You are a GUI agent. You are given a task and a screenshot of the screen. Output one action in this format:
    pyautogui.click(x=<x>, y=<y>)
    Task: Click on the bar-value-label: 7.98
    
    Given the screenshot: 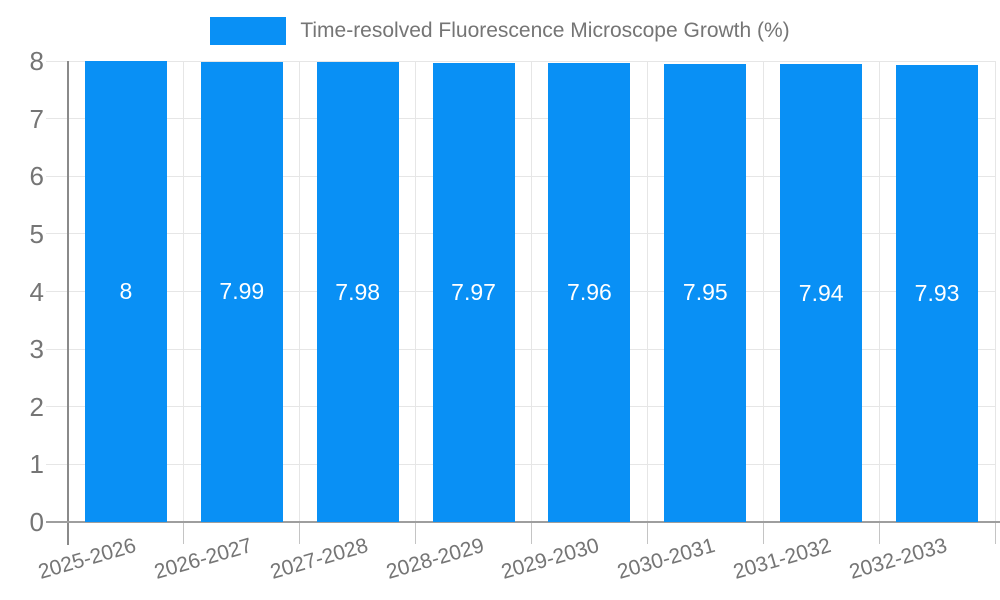 What is the action you would take?
    pyautogui.click(x=358, y=291)
    